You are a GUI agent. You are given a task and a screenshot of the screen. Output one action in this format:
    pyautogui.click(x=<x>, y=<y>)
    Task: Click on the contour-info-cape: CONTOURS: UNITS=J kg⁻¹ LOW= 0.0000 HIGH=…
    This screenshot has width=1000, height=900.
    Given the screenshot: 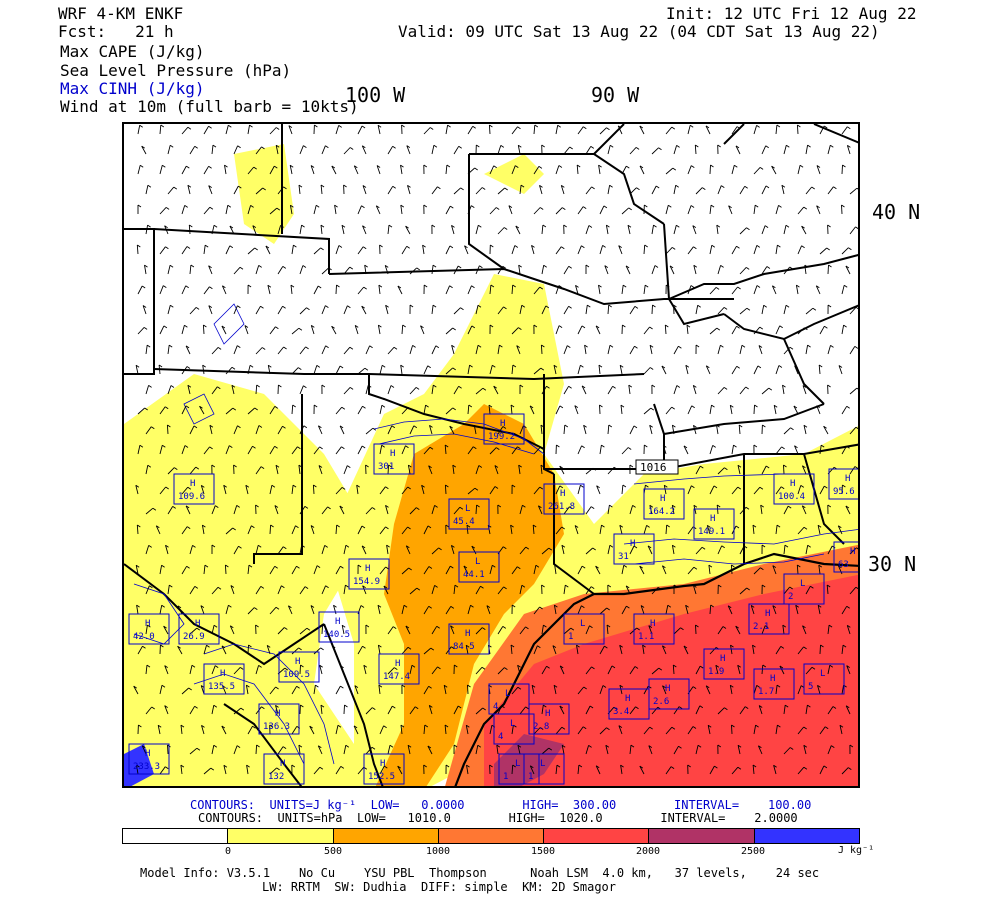 What is the action you would take?
    pyautogui.click(x=501, y=805)
    